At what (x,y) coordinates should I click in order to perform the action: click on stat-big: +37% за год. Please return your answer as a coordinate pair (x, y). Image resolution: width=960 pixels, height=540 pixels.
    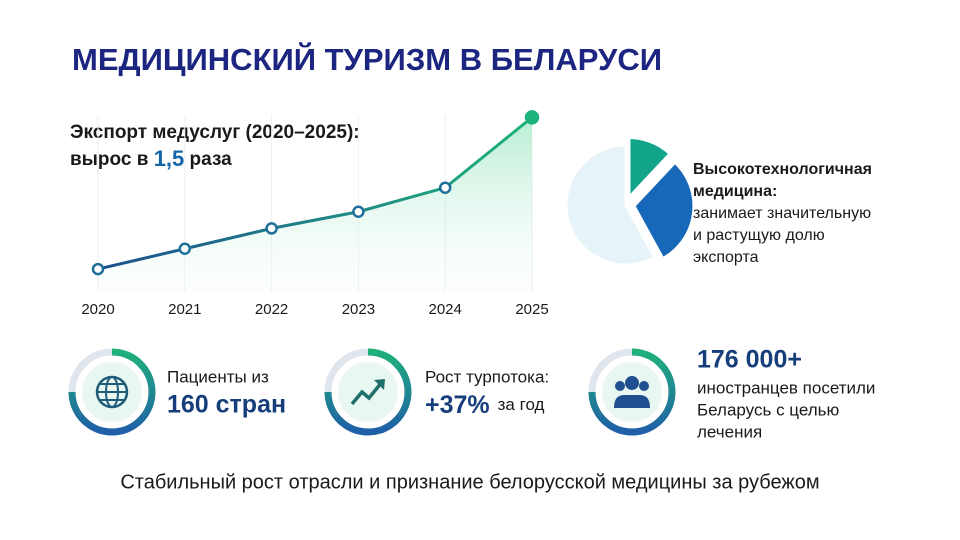
    Looking at the image, I should click on (485, 405).